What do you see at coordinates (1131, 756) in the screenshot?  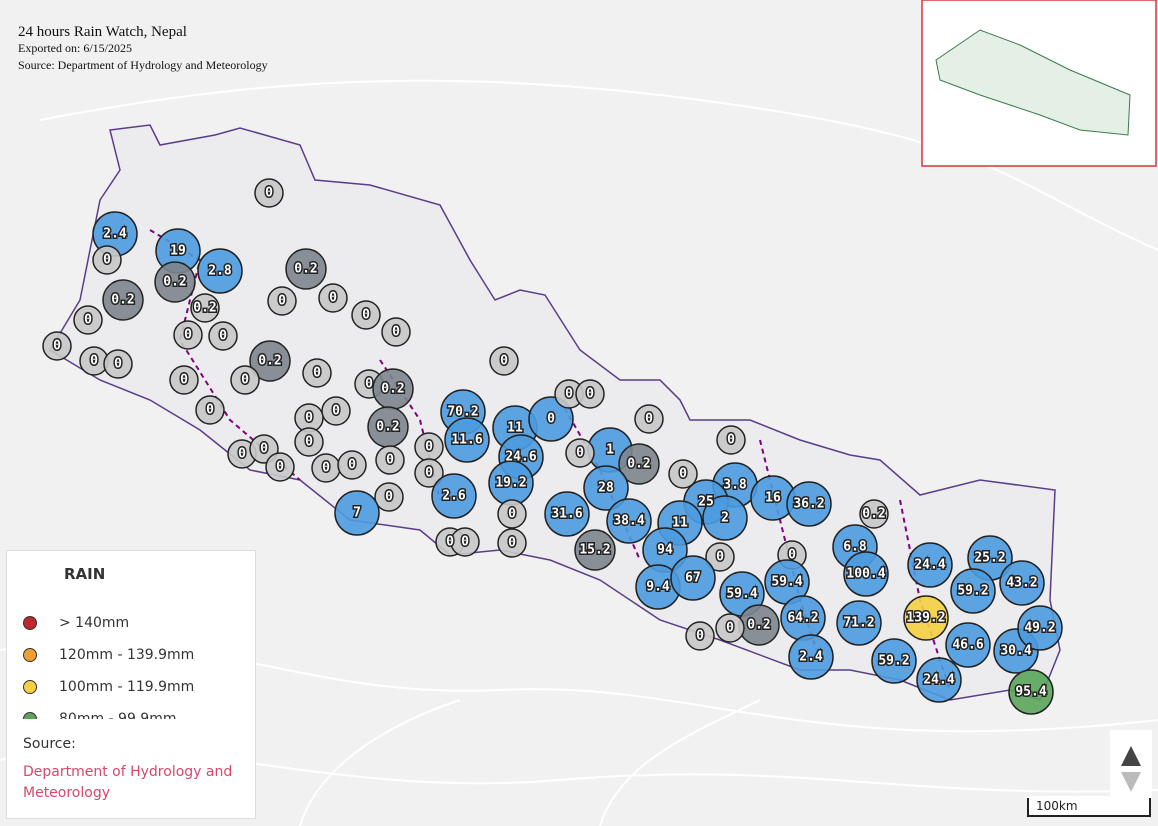 I see `north-arrow` at bounding box center [1131, 756].